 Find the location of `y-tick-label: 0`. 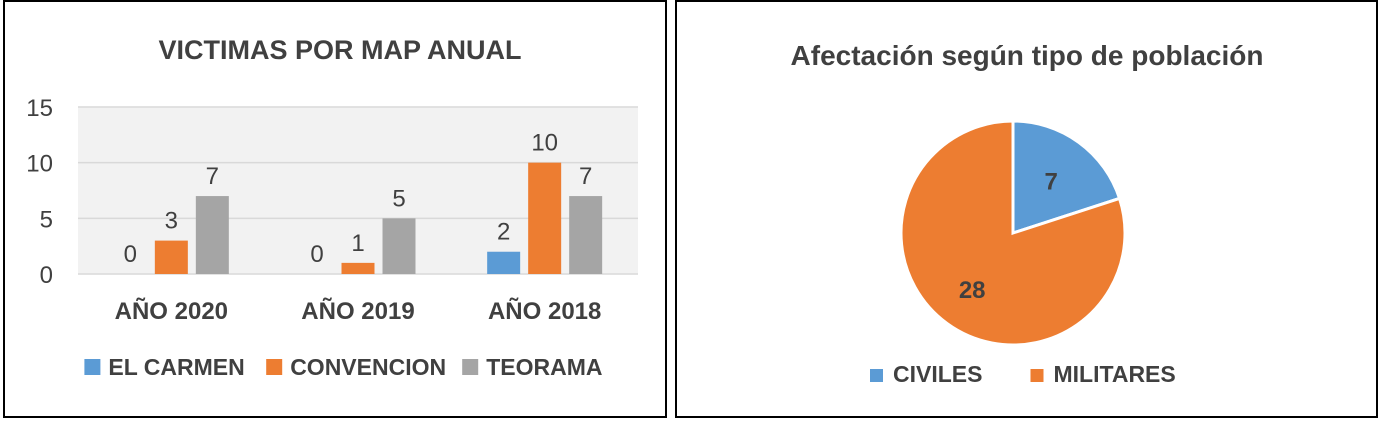

y-tick-label: 0 is located at coordinates (46, 275).